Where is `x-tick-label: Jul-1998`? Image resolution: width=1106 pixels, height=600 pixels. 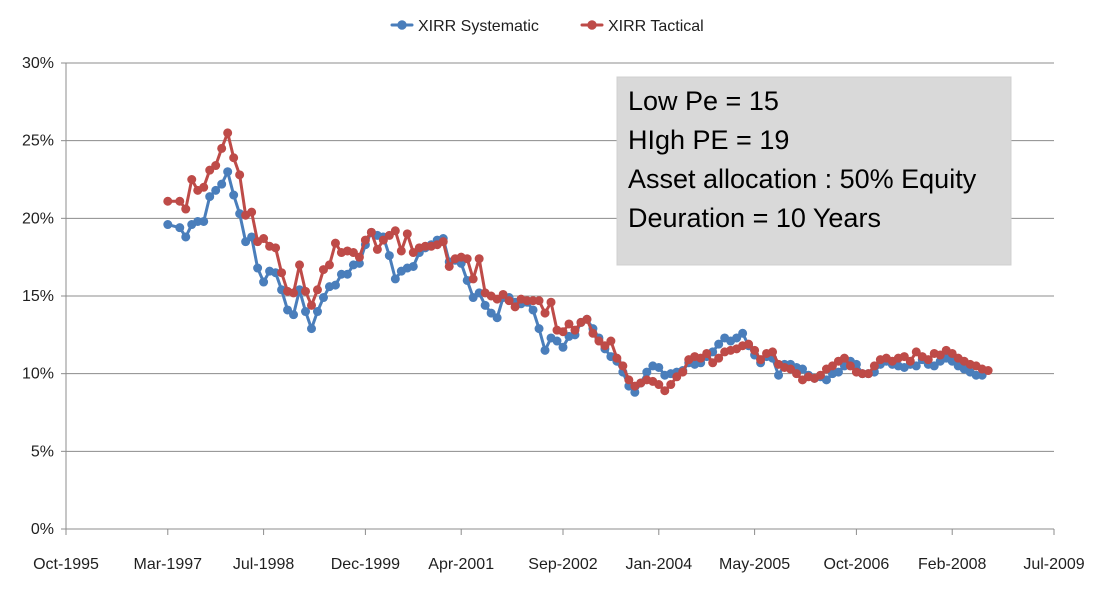
x-tick-label: Jul-1998 is located at coordinates (263, 564).